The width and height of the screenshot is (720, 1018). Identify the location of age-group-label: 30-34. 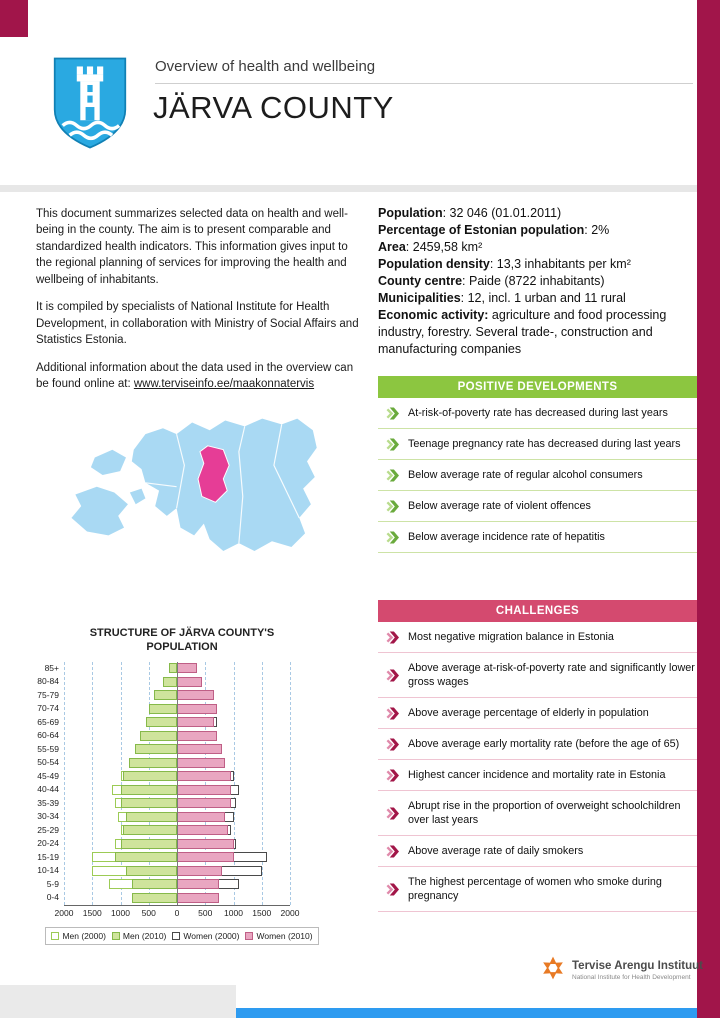
(48, 816).